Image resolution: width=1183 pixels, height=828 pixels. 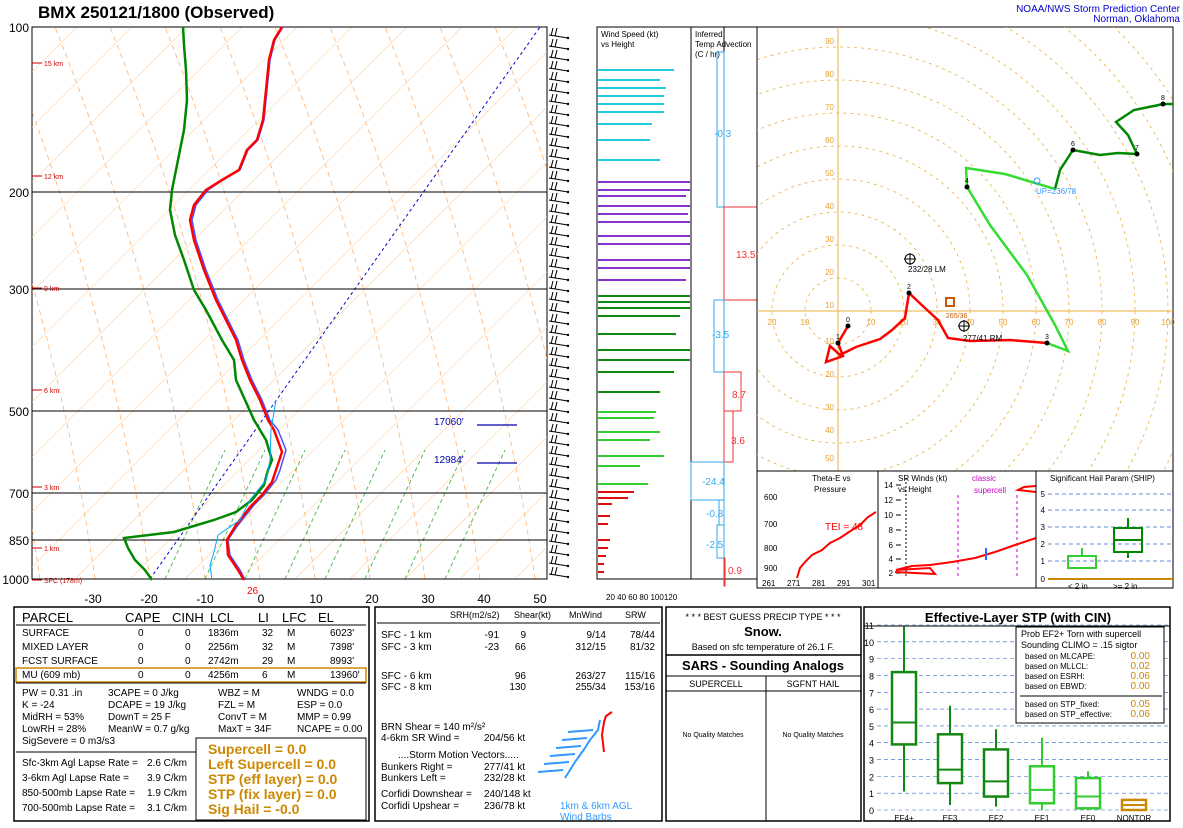 What do you see at coordinates (888, 485) in the screenshot?
I see `srw-height-tick: 14` at bounding box center [888, 485].